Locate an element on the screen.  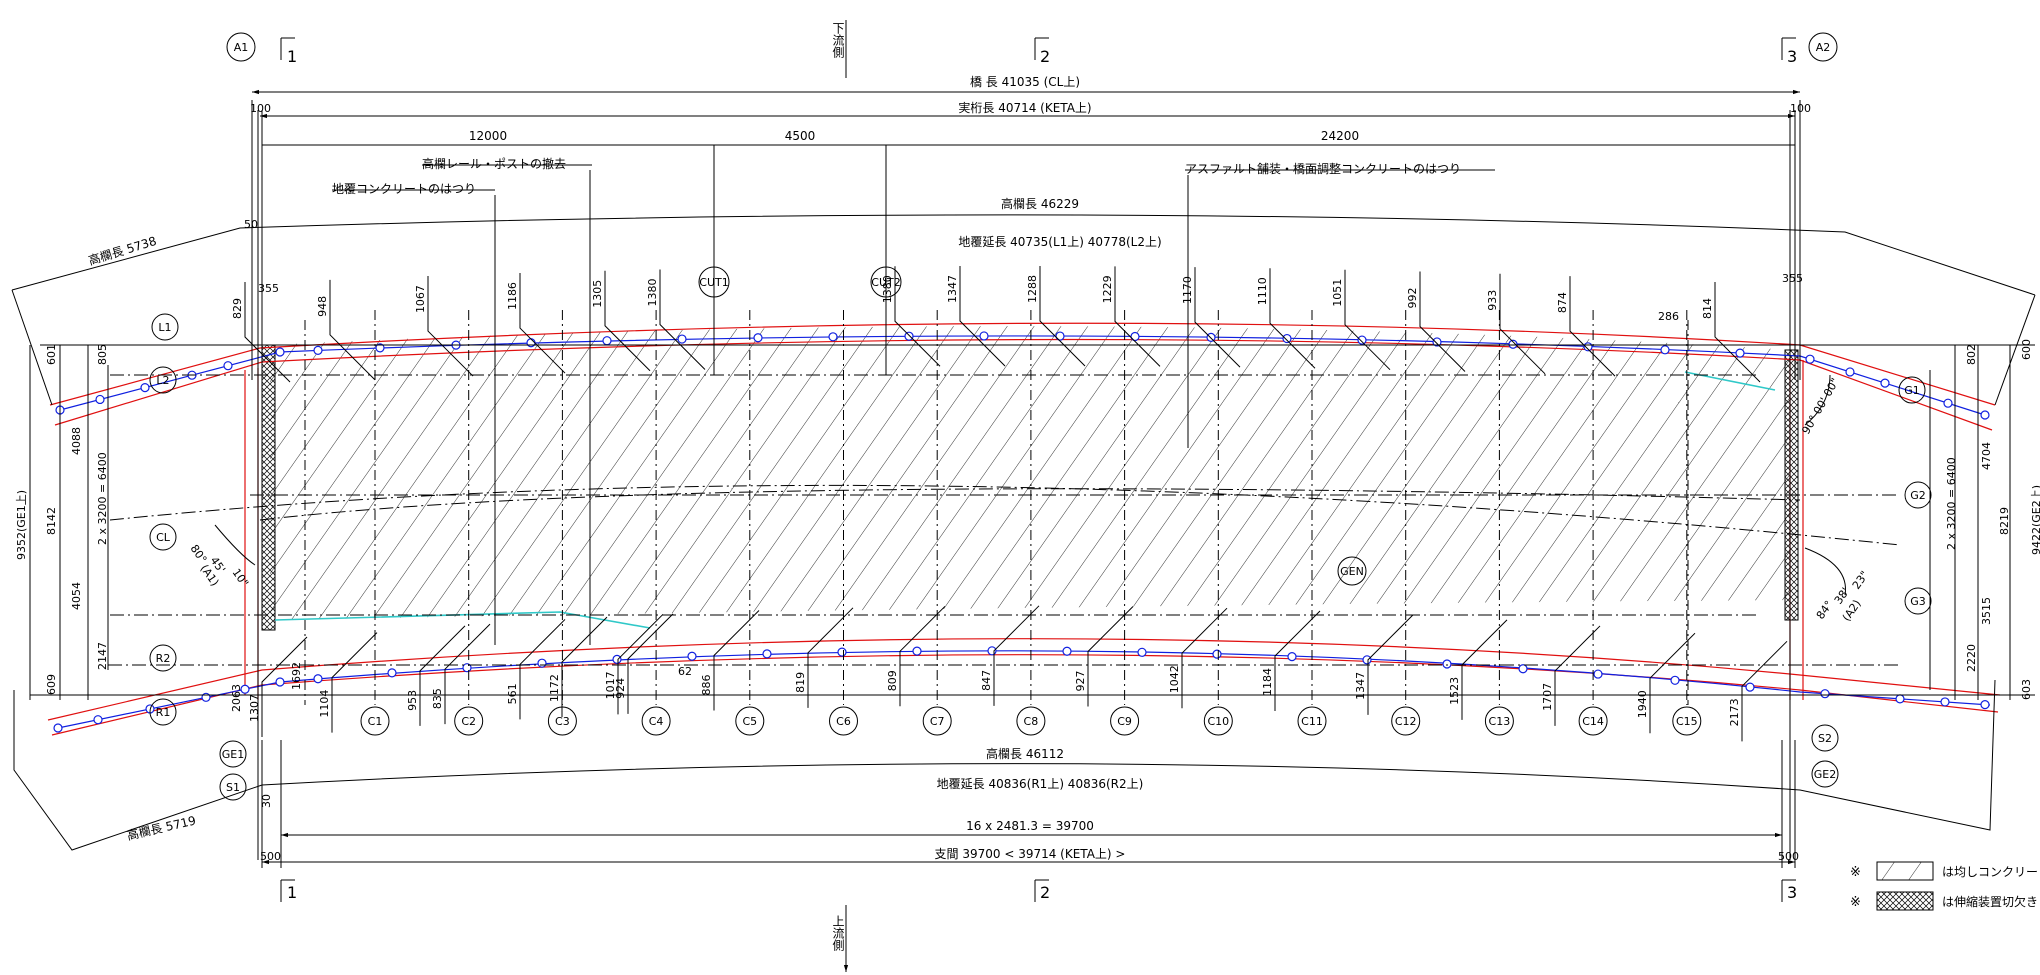
left-dim-2147: 2147 is located at coordinates (102, 656).